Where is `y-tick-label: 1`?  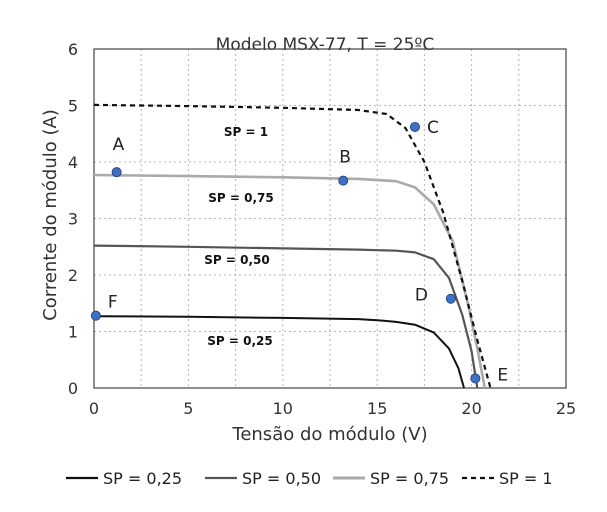 y-tick-label: 1 is located at coordinates (73, 332).